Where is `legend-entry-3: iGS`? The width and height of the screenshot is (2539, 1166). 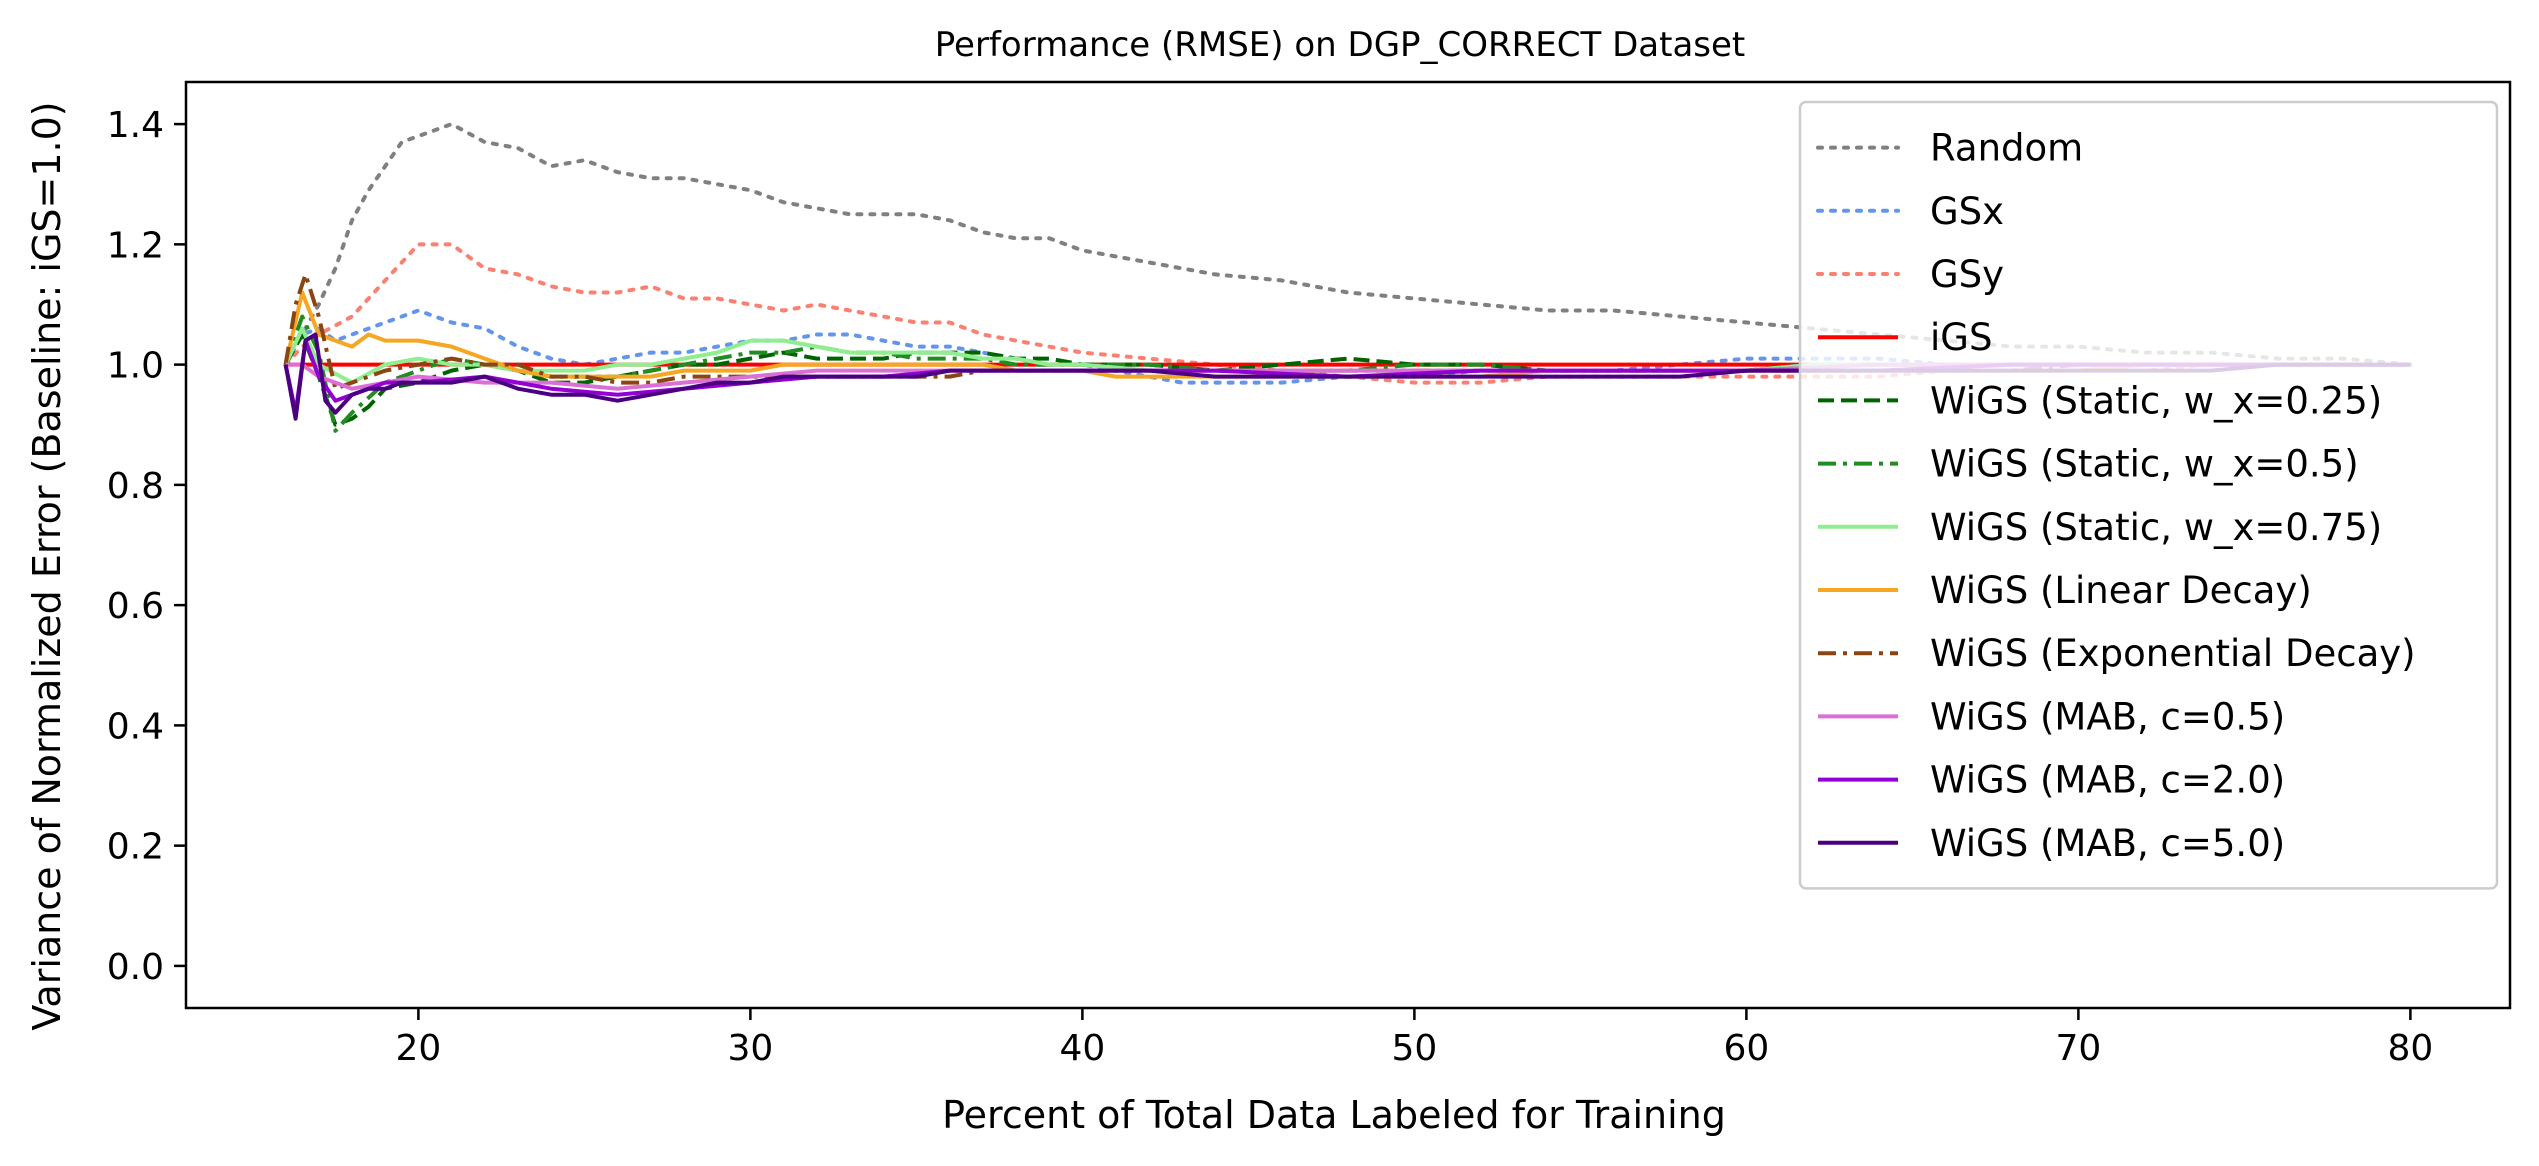 legend-entry-3: iGS is located at coordinates (1961, 337).